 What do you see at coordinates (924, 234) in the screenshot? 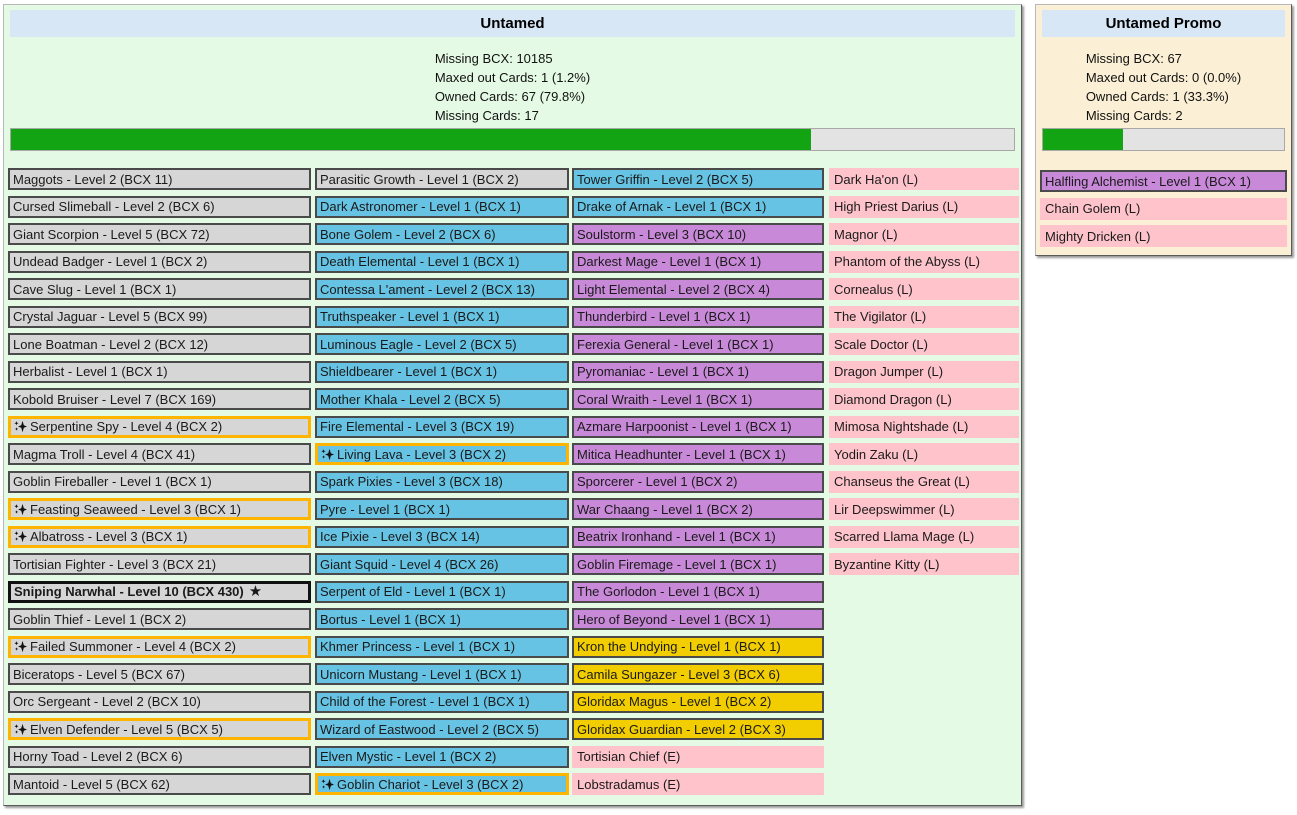
I see `card-row: Magnor (L)` at bounding box center [924, 234].